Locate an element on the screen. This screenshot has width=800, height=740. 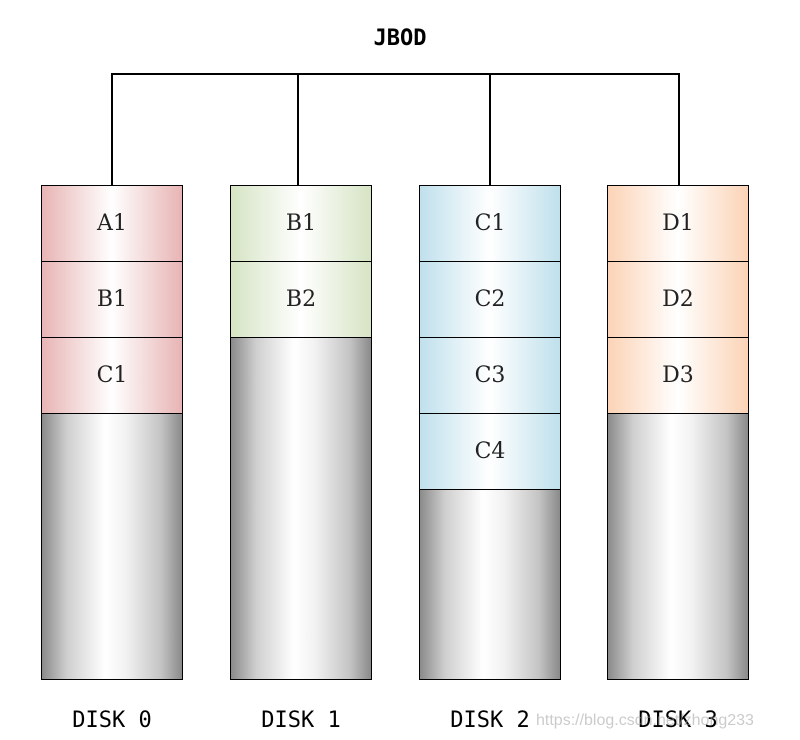
watermark: https://blog.csdn.net/zhong233 is located at coordinates (645, 720).